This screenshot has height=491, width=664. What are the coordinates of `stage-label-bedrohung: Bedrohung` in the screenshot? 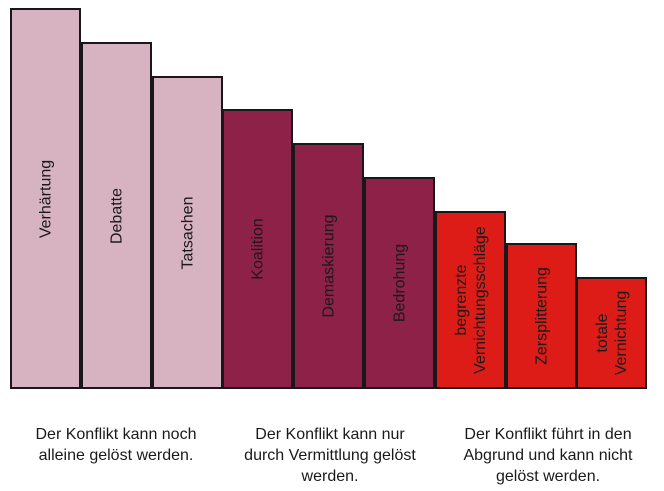 It's located at (399, 283).